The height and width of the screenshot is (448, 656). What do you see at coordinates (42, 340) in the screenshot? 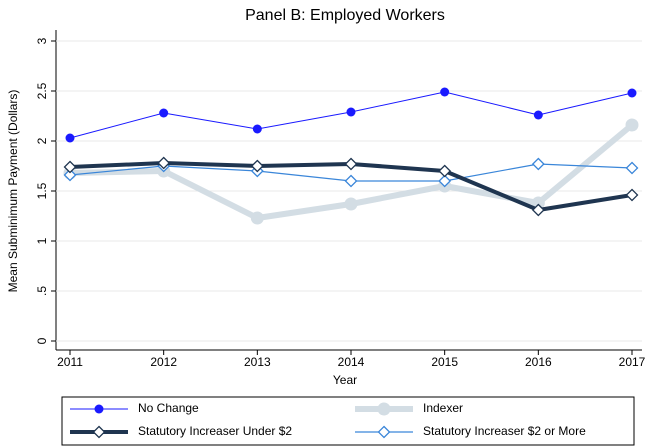
I see `y-tick-label: 0` at bounding box center [42, 340].